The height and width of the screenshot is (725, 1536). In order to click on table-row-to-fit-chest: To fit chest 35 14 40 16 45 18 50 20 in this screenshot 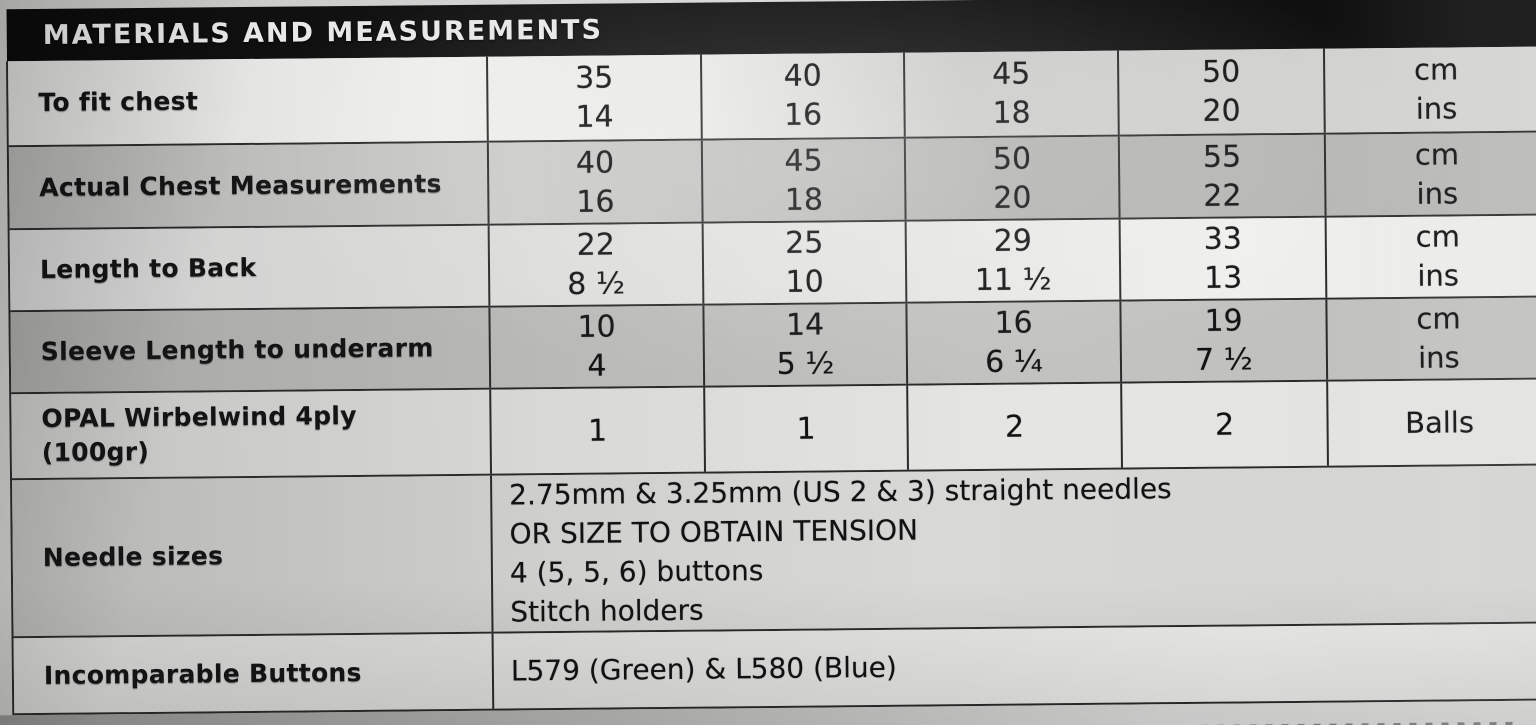, I will do `click(772, 97)`.